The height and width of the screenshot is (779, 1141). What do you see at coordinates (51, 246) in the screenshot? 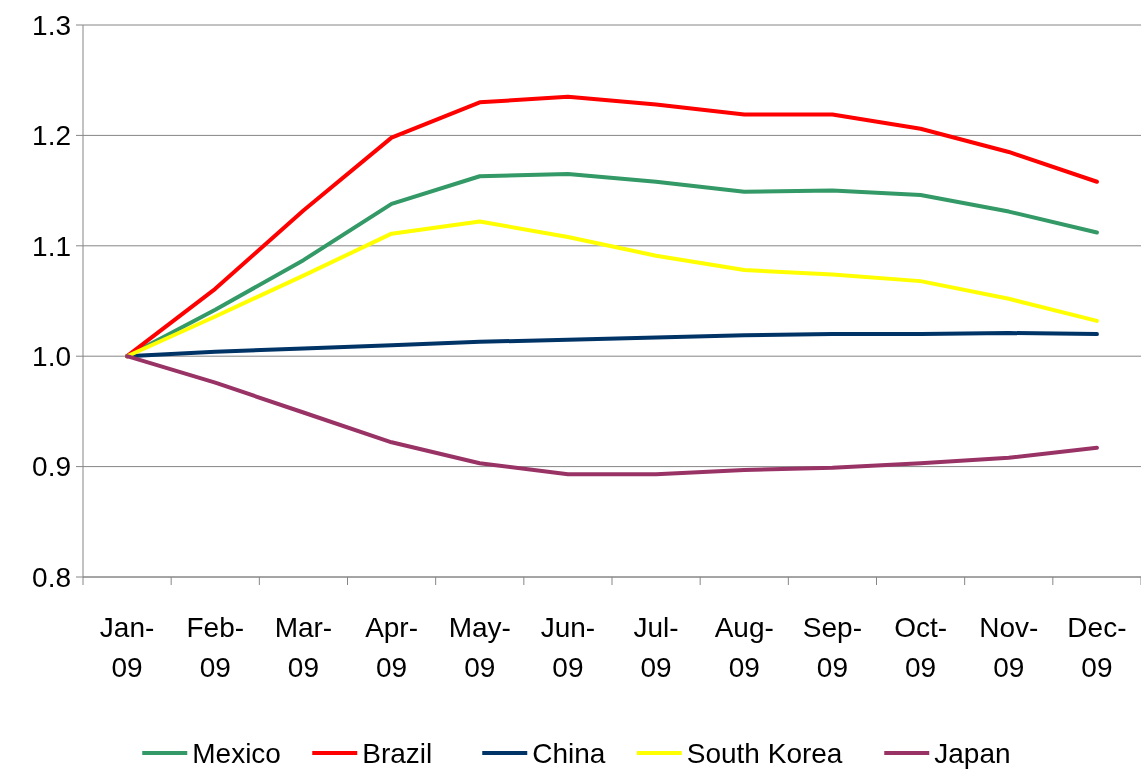
I see `y-tick-label: 1.1` at bounding box center [51, 246].